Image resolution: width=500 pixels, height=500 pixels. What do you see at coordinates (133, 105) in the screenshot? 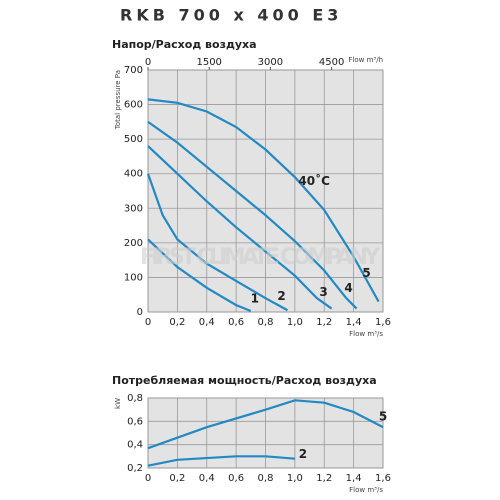
I see `y-tick-label: 600` at bounding box center [133, 105].